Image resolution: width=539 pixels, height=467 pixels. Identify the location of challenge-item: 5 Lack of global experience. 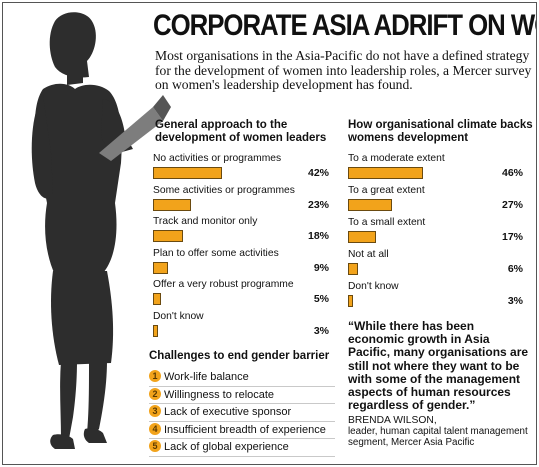
(219, 447).